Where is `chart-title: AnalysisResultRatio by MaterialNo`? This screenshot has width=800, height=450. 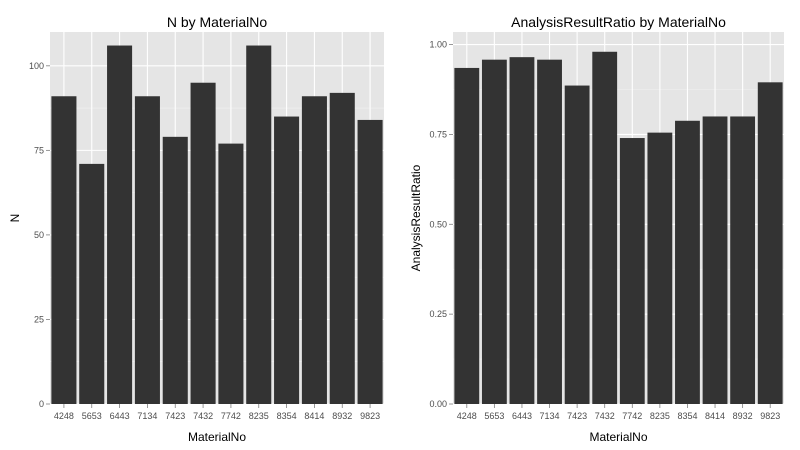
chart-title: AnalysisResultRatio by MaterialNo is located at coordinates (618, 22).